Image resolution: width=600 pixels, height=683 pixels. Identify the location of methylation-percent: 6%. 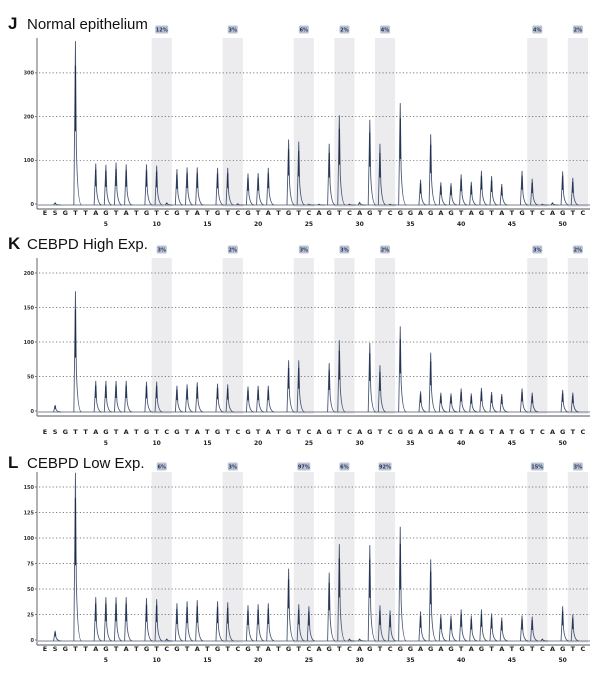
(304, 31).